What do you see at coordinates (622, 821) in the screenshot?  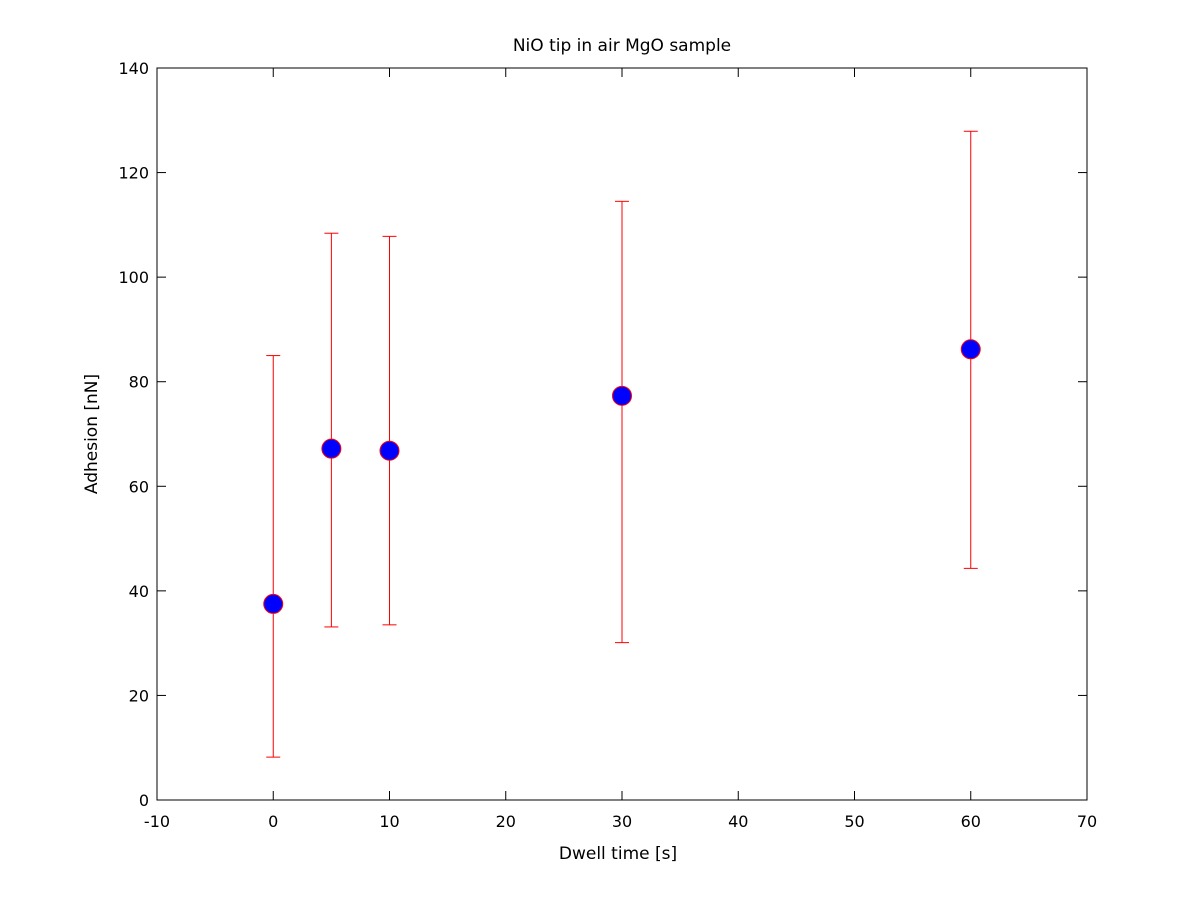 I see `x-tick-label: 30` at bounding box center [622, 821].